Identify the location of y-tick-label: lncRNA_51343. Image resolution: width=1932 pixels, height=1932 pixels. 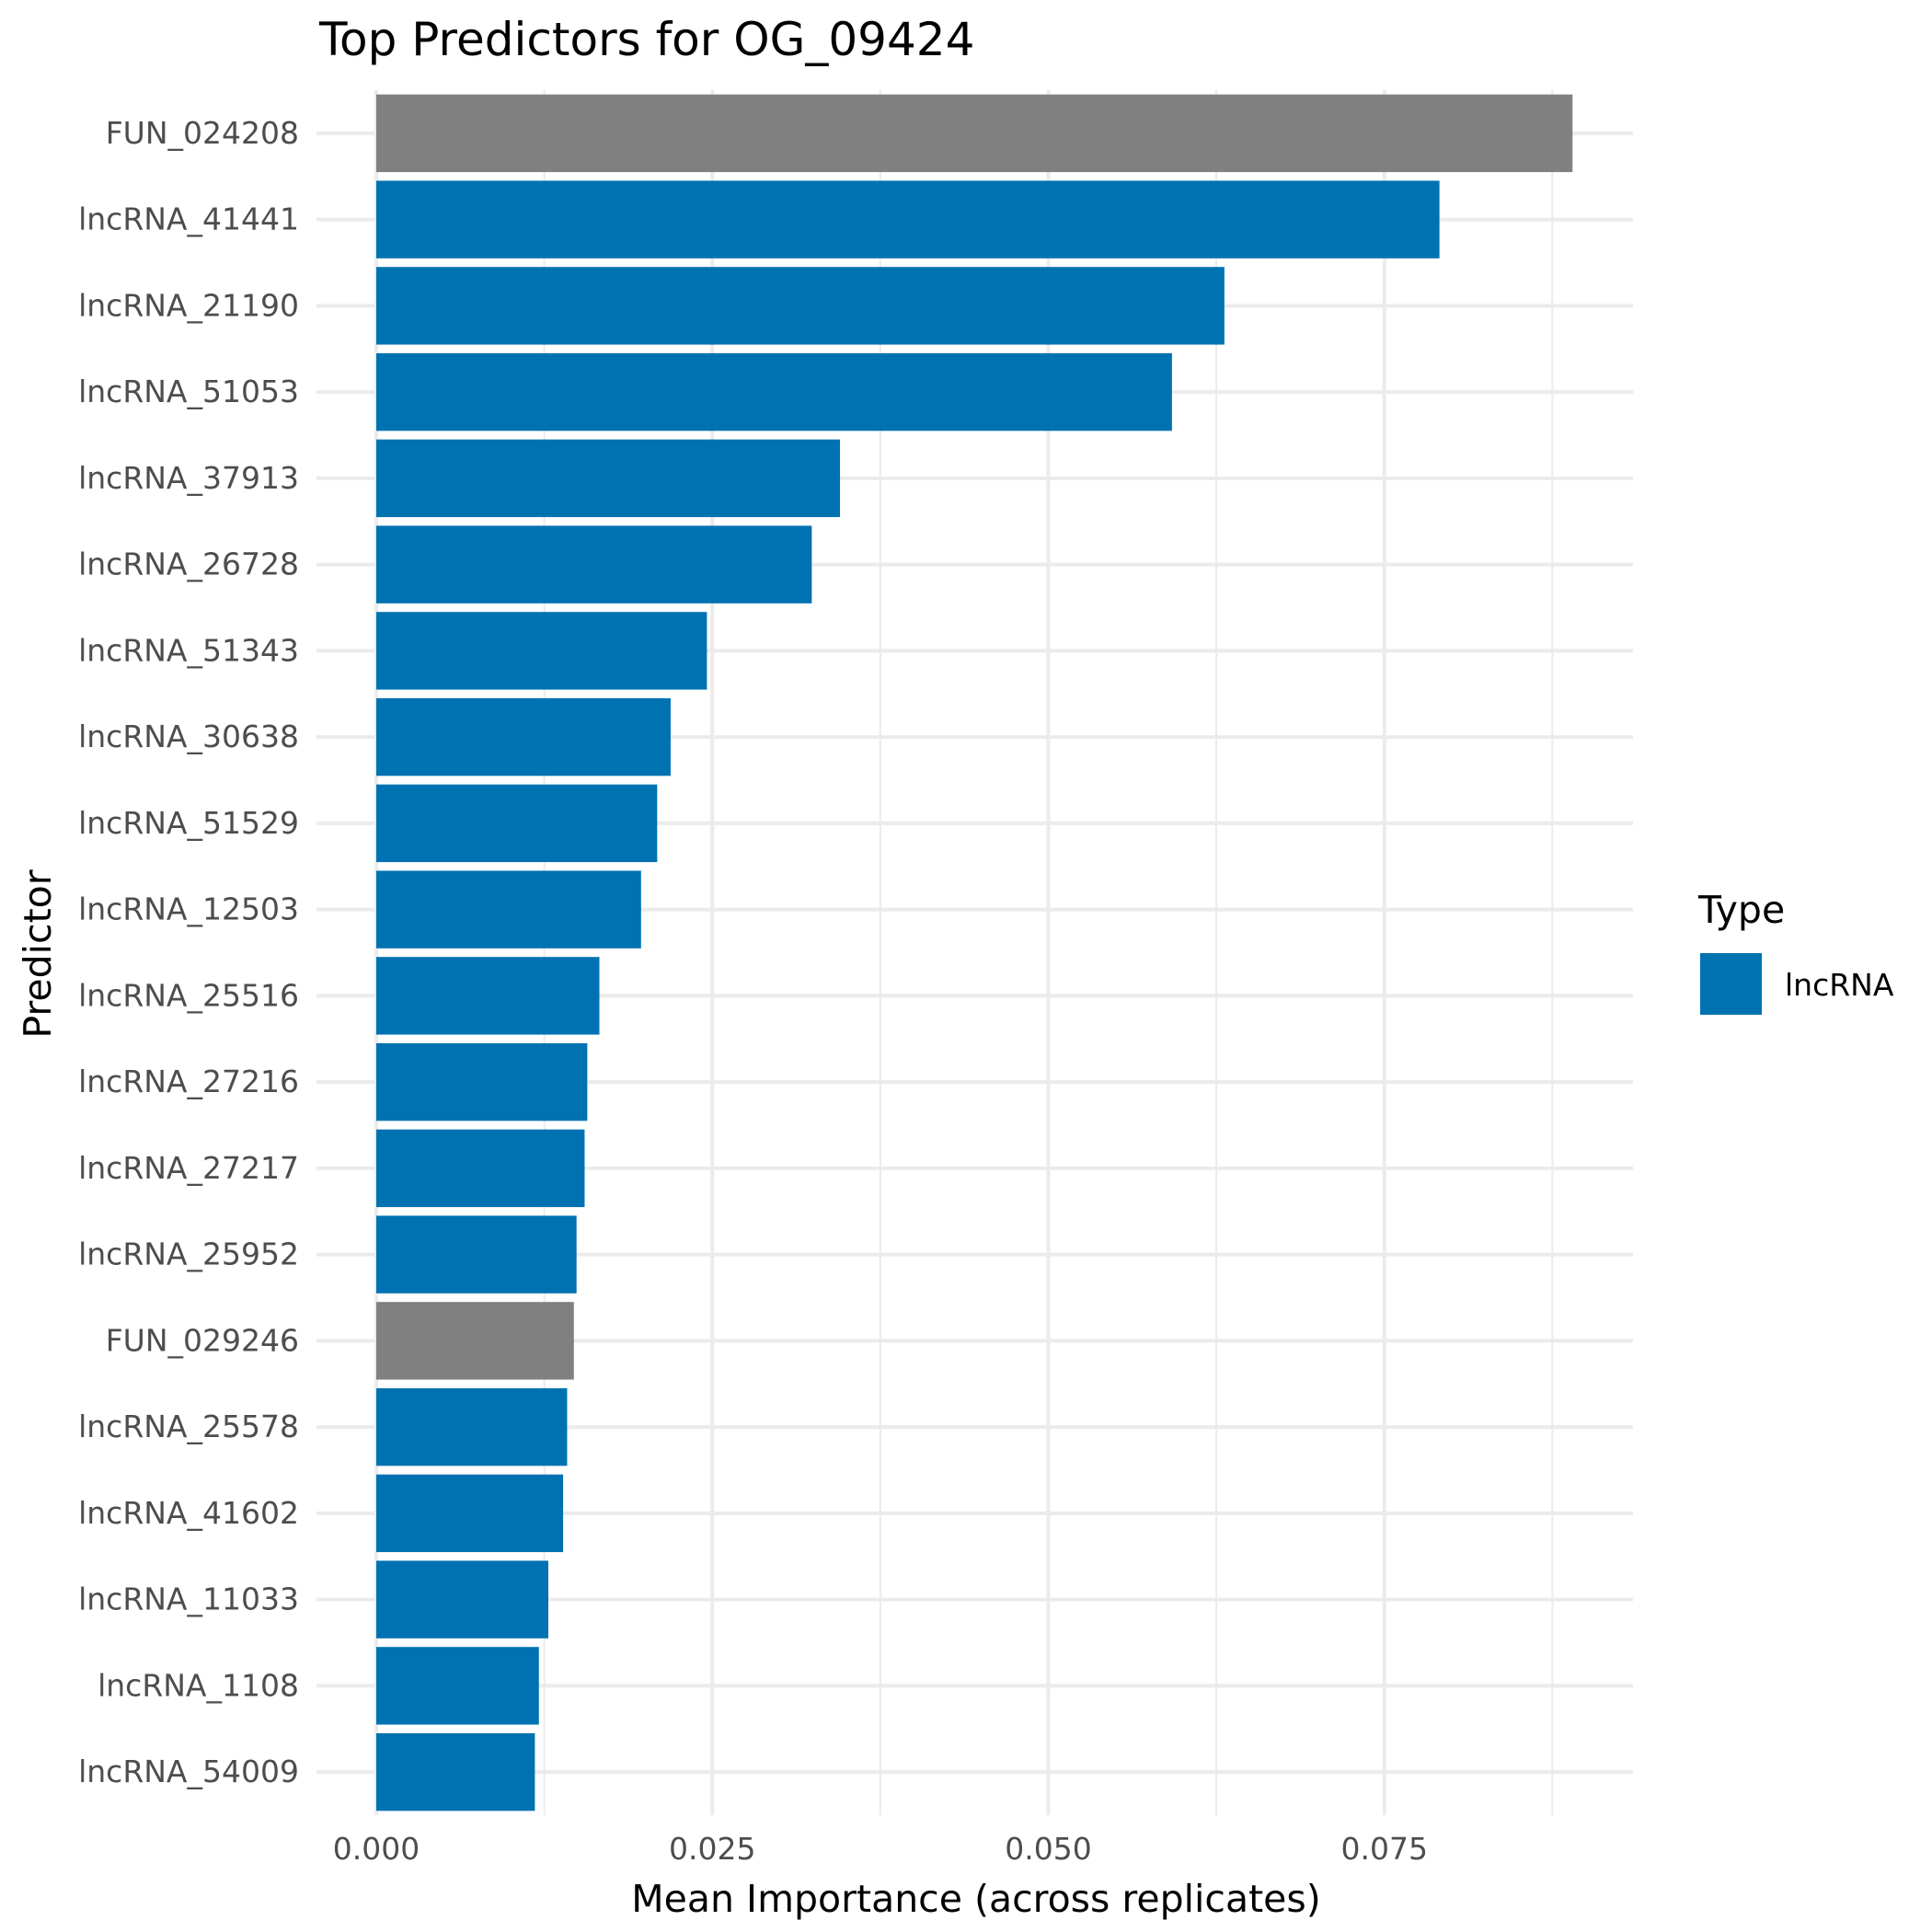
(188, 650).